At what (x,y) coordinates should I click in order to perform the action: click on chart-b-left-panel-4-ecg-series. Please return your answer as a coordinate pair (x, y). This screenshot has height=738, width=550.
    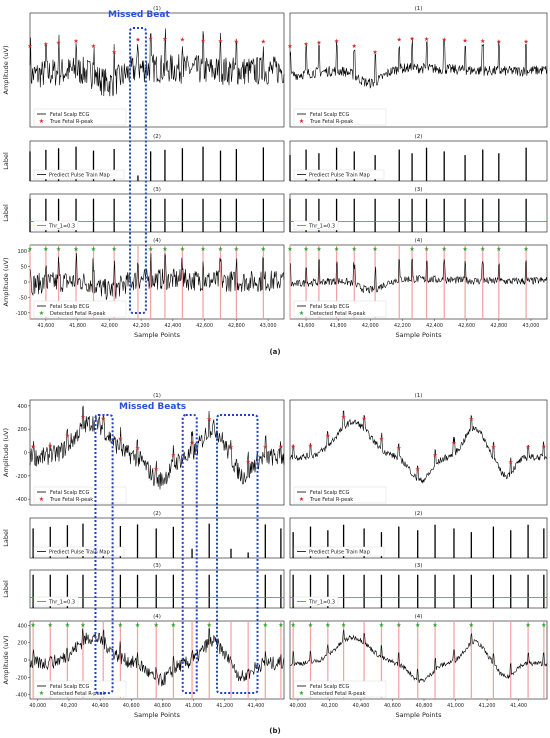
    Looking at the image, I should click on (157, 657).